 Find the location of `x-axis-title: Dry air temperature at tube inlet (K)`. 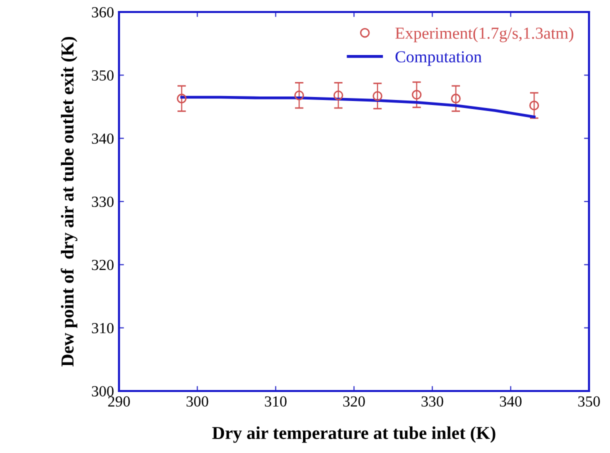

x-axis-title: Dry air temperature at tube inlet (K) is located at coordinates (354, 434).